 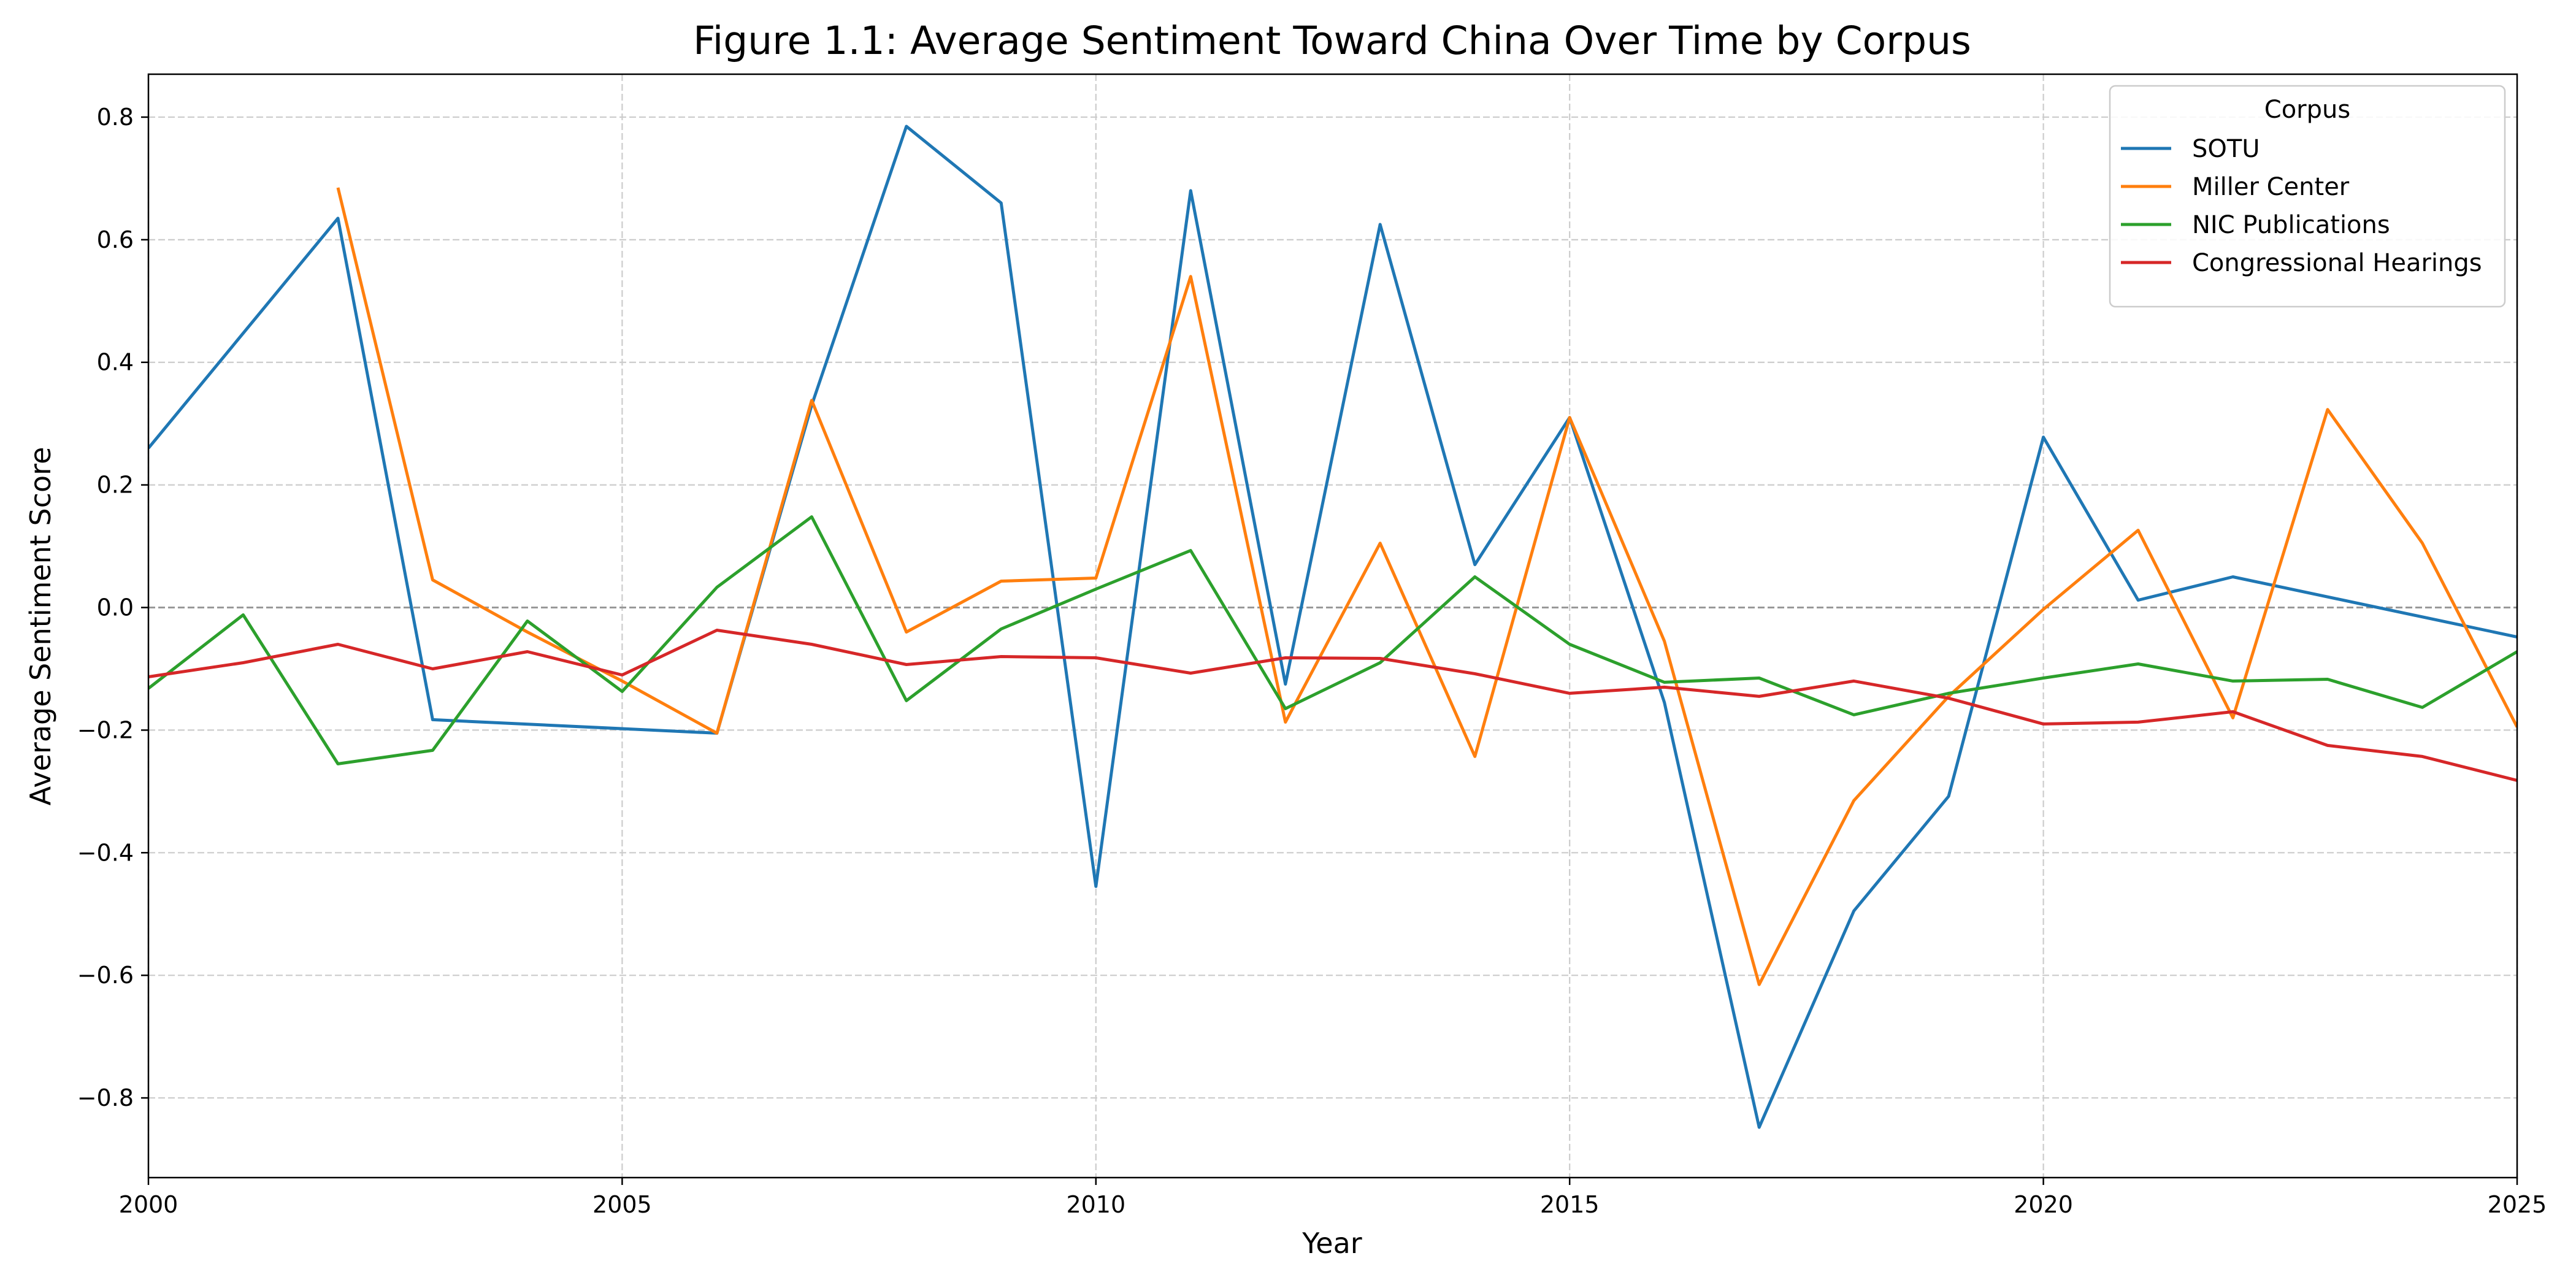 I want to click on y-tick-label: 0.2, so click(x=115, y=485).